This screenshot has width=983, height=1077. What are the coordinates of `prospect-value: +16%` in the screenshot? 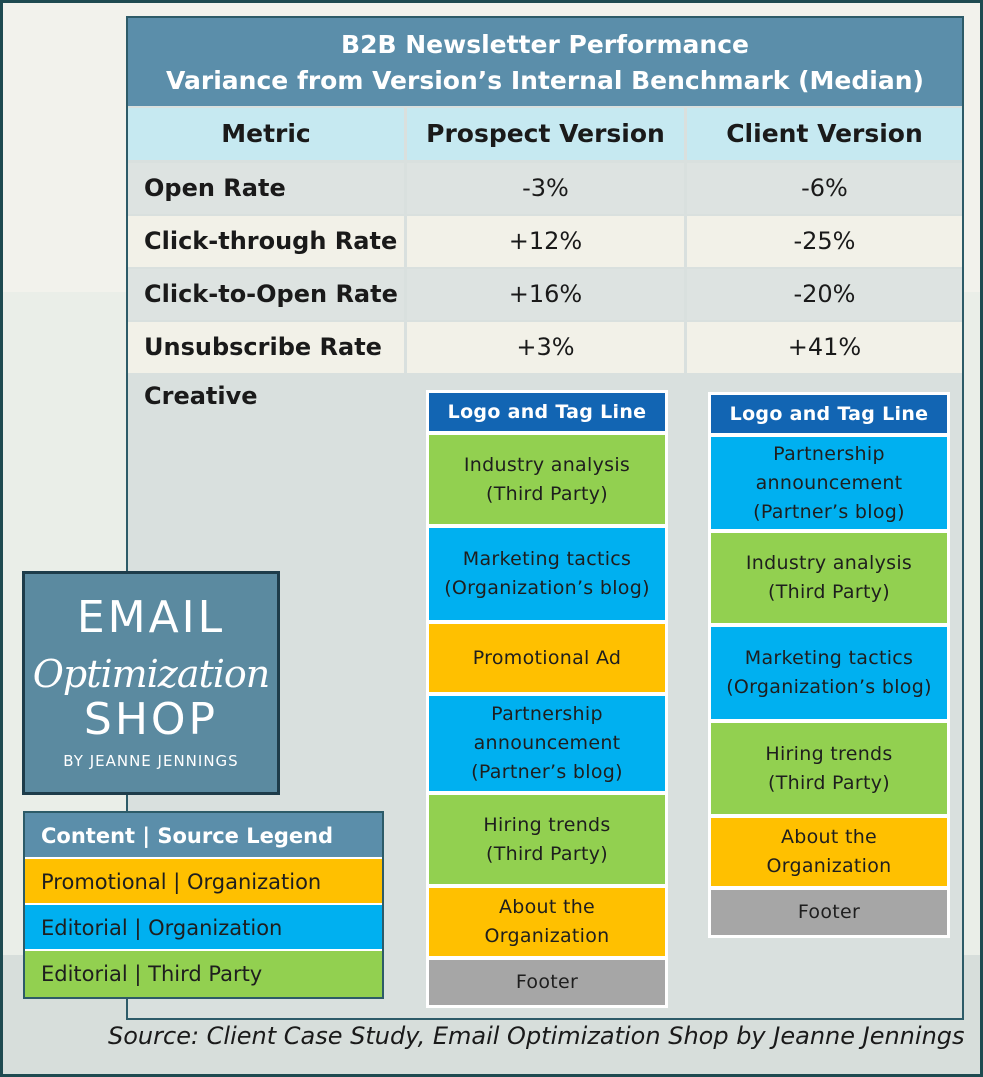 It's located at (545, 294).